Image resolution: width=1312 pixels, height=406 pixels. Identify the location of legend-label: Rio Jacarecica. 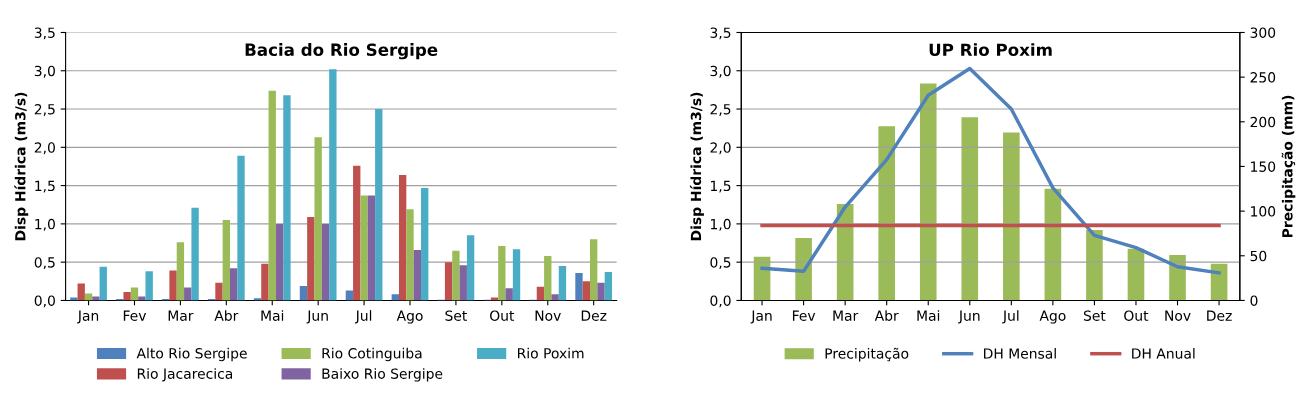
(185, 375).